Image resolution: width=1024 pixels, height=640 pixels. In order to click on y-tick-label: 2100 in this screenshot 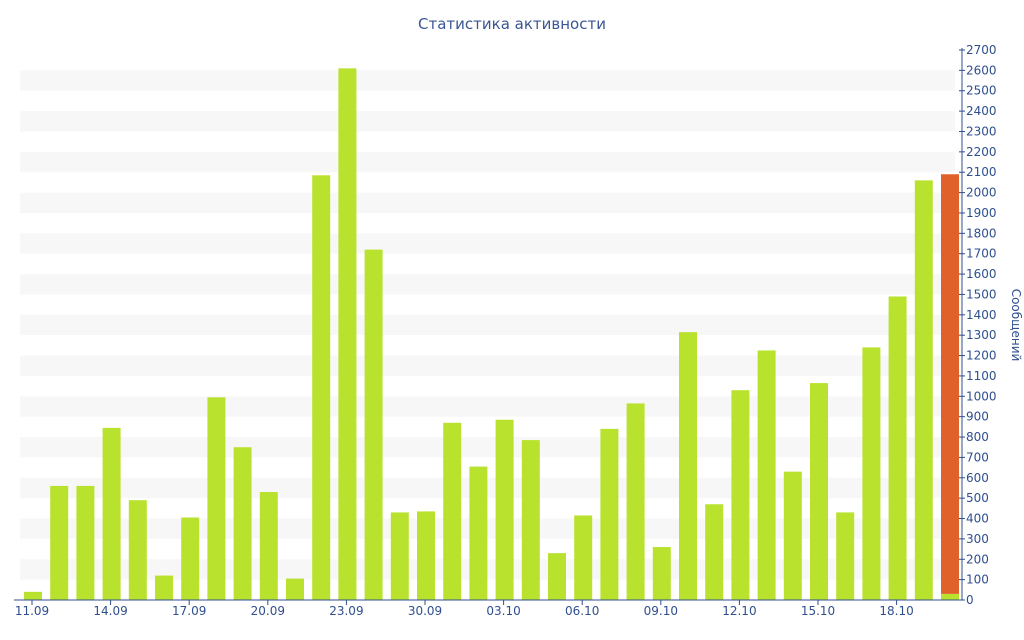, I will do `click(981, 172)`.